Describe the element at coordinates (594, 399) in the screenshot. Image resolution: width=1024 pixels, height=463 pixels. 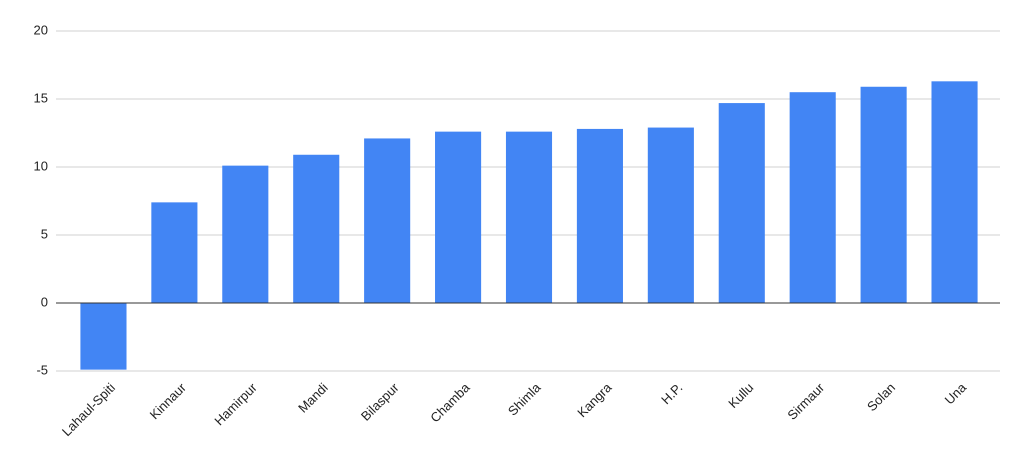
I see `x-tick-label: Kangra` at that location.